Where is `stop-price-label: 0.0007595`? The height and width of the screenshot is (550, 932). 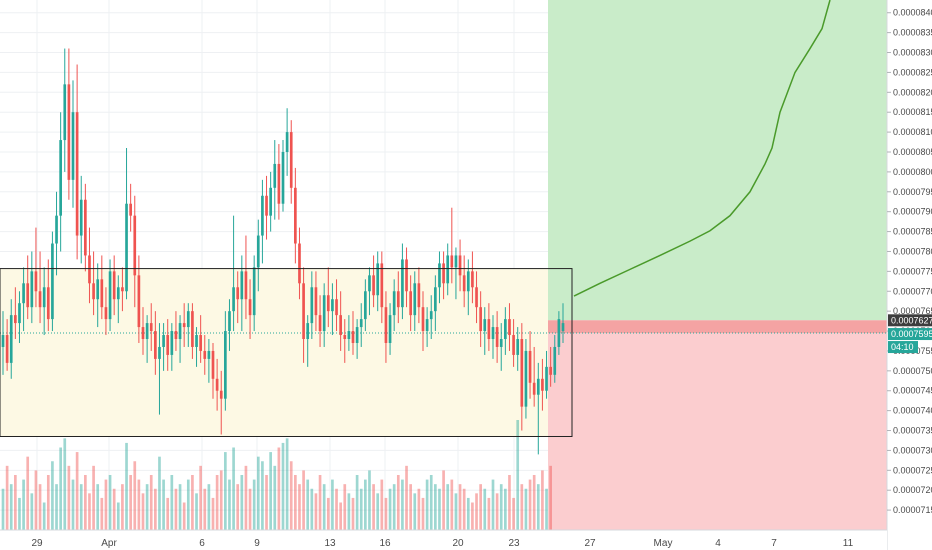 stop-price-label: 0.0007595 is located at coordinates (911, 334).